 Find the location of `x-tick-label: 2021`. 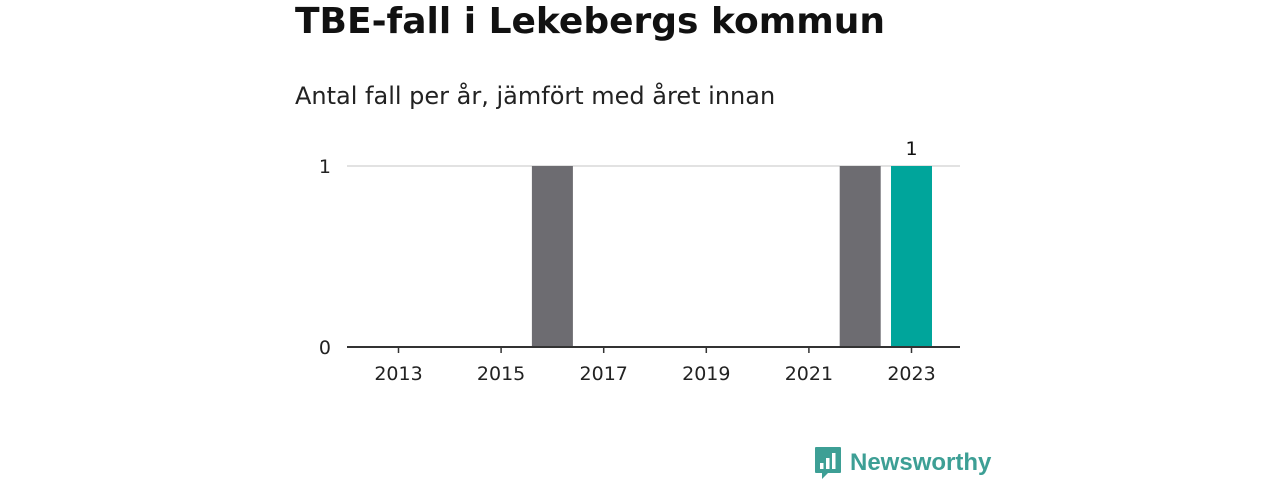

x-tick-label: 2021 is located at coordinates (809, 374).